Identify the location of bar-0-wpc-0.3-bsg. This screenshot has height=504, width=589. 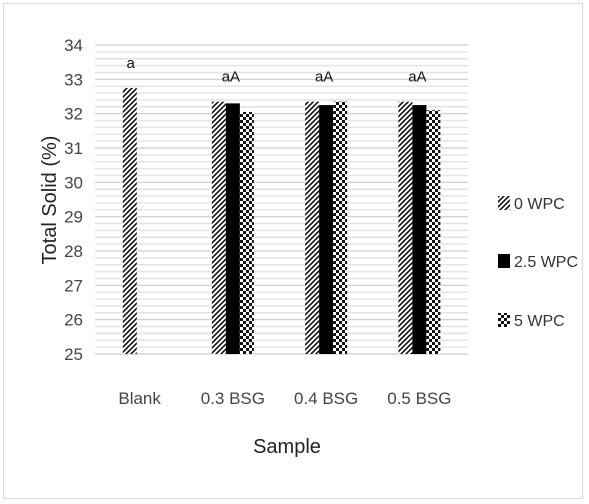
(218, 228).